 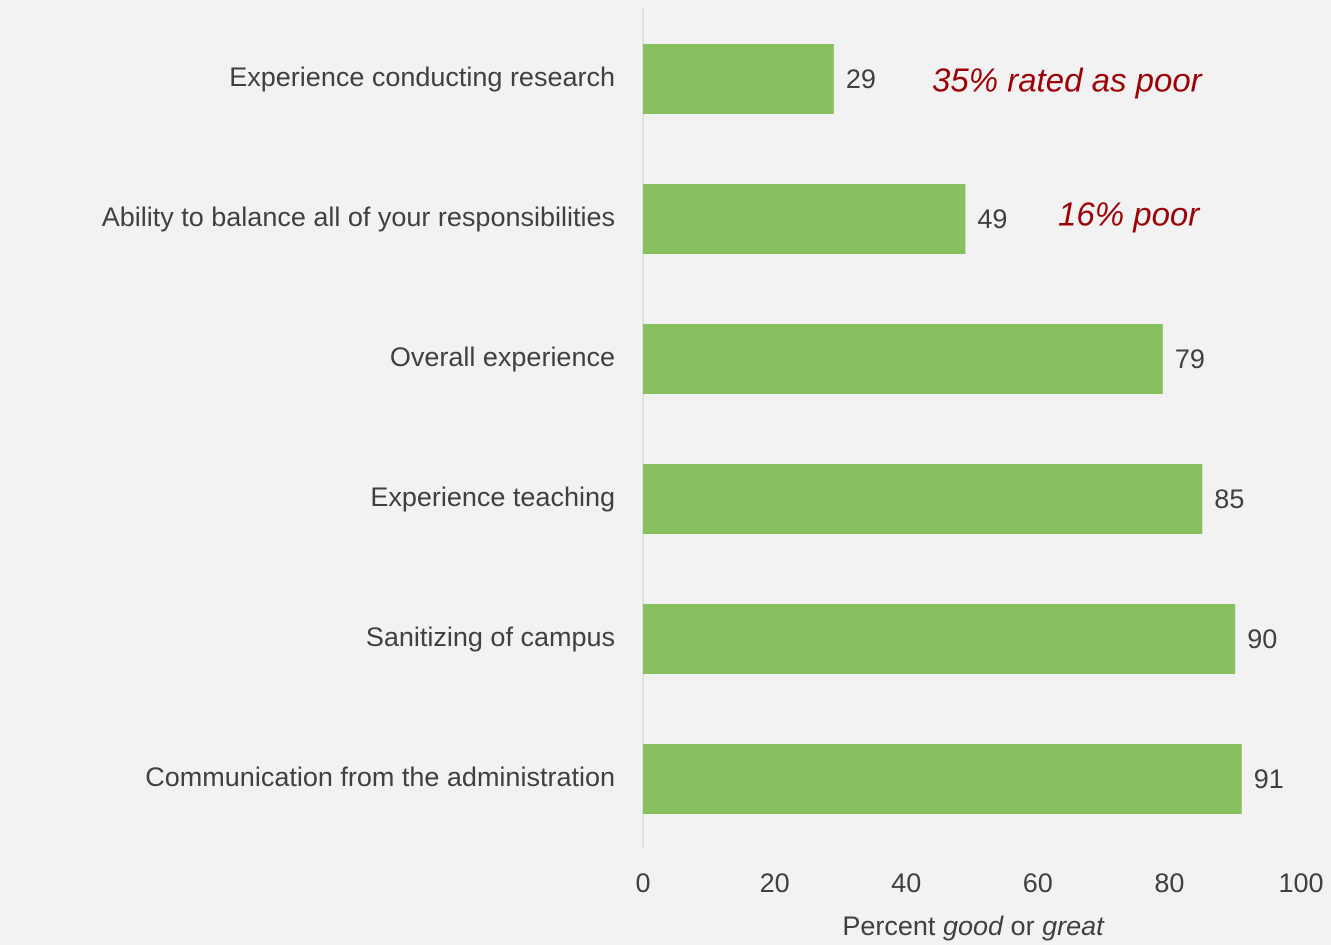 I want to click on value-label: 29, so click(x=861, y=79).